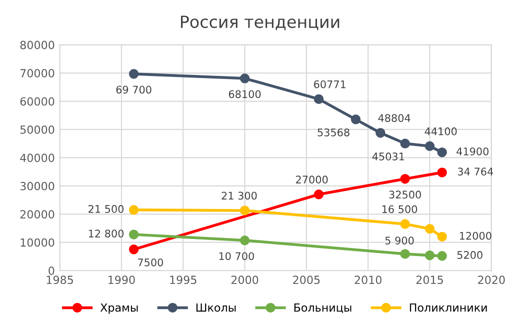 The width and height of the screenshot is (520, 332). I want to click on data-label: 60771, so click(330, 84).